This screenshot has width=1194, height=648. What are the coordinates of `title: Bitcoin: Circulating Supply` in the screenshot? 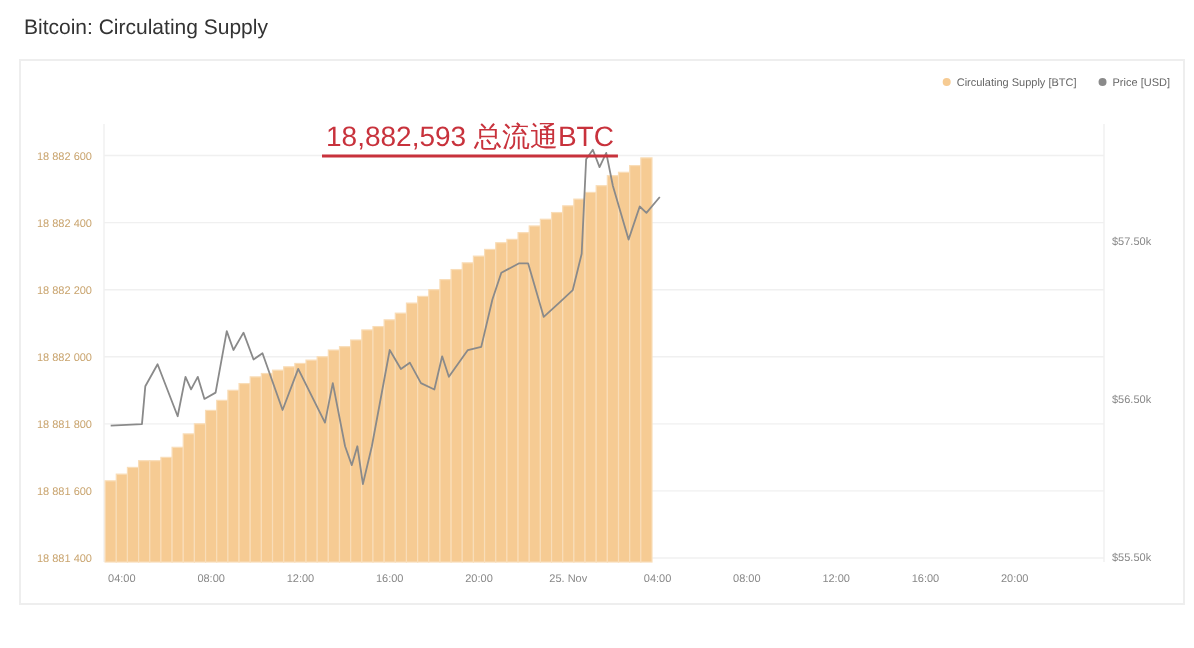 It's located at (146, 28).